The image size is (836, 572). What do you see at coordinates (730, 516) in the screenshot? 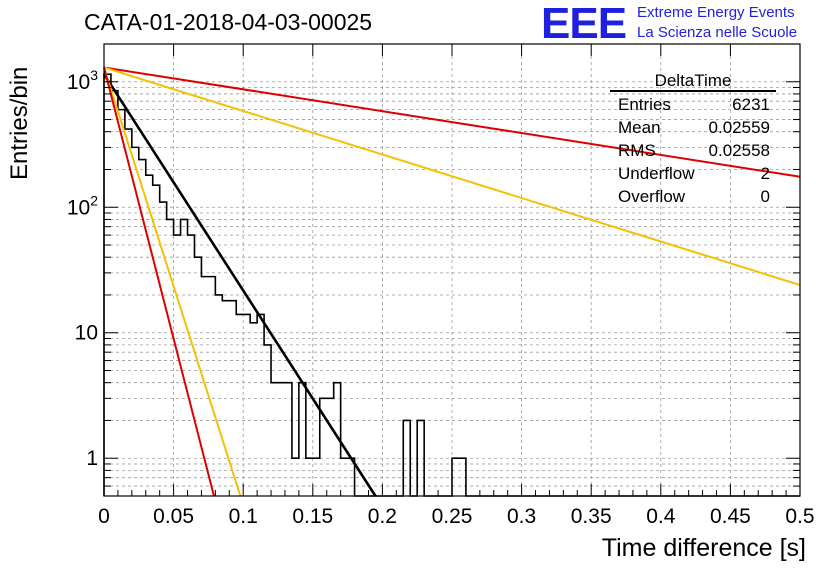
I see `x-tick-label: 0.45` at bounding box center [730, 516].